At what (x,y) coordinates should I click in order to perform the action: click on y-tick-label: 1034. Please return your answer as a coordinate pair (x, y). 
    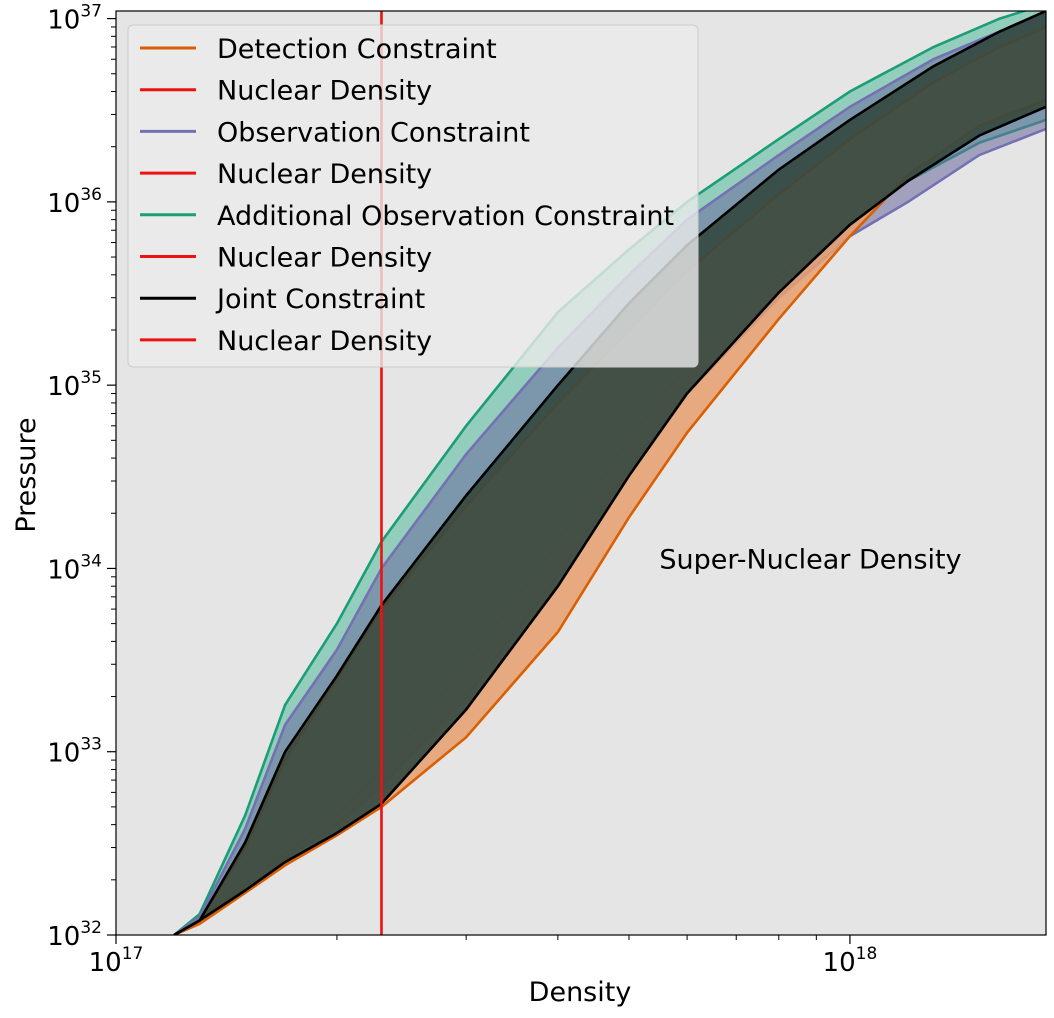
    Looking at the image, I should click on (74, 568).